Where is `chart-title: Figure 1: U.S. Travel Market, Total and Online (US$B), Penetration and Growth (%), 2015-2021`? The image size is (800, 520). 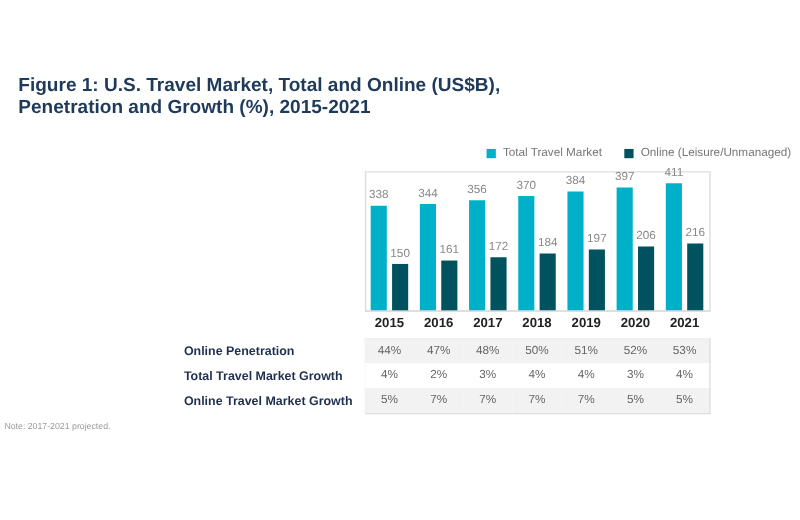
chart-title: Figure 1: U.S. Travel Market, Total and Online (US$B), Penetration and Growth (%), 2015-2021 is located at coordinates (259, 97).